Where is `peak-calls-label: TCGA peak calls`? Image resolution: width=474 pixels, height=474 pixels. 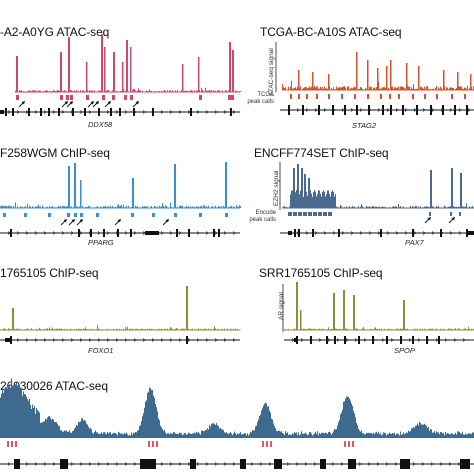
peak-calls-label: TCGA peak calls is located at coordinates (260, 98).